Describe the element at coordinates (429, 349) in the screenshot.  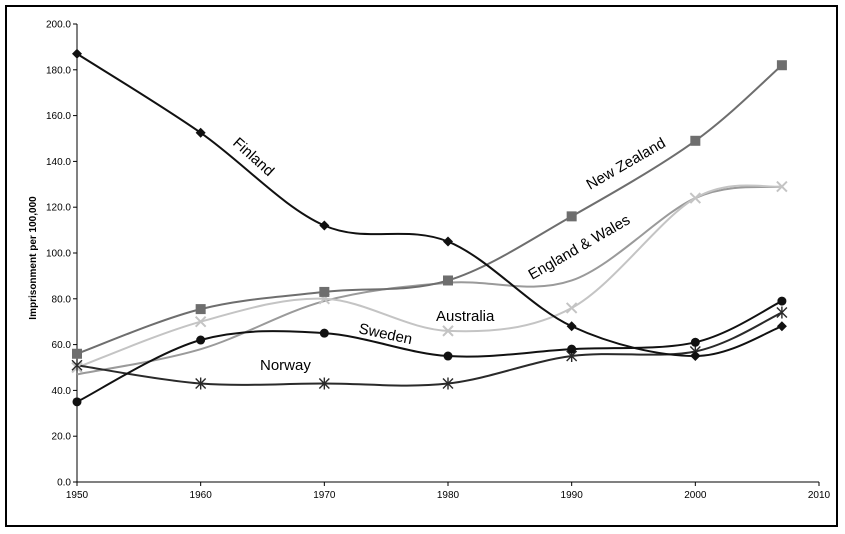
I see `series-line-norway` at that location.